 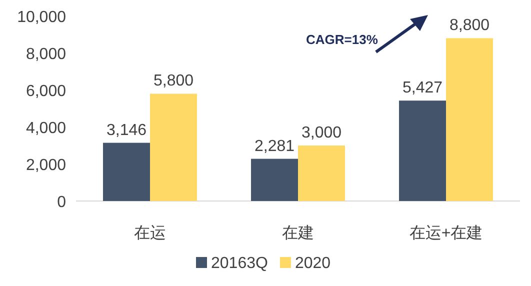 What do you see at coordinates (422, 88) in the screenshot?
I see `data-label: 5,427` at bounding box center [422, 88].